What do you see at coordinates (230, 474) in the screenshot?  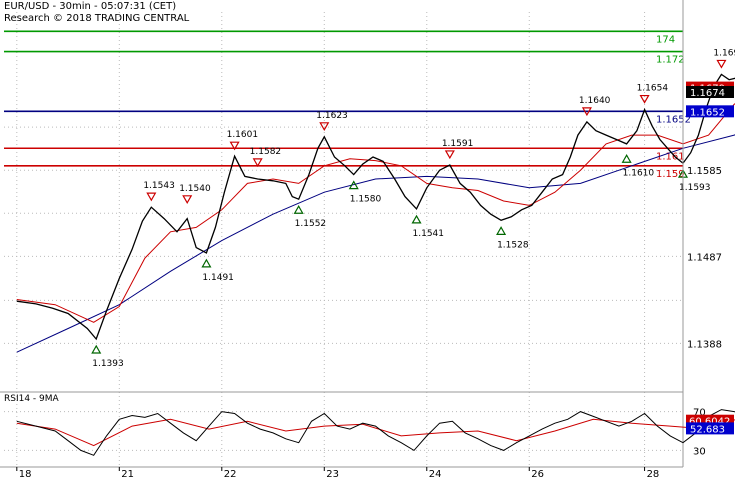 I see `x-tick-label: 22` at bounding box center [230, 474].